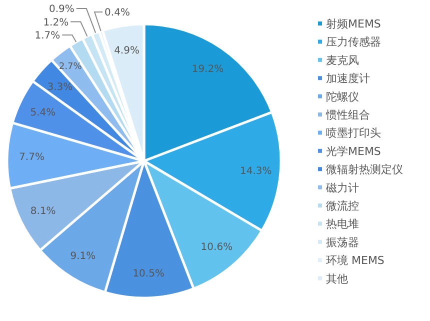 Image resolution: width=430 pixels, height=321 pixels. What do you see at coordinates (127, 50) in the screenshot?
I see `data-label: 4.9%` at bounding box center [127, 50].